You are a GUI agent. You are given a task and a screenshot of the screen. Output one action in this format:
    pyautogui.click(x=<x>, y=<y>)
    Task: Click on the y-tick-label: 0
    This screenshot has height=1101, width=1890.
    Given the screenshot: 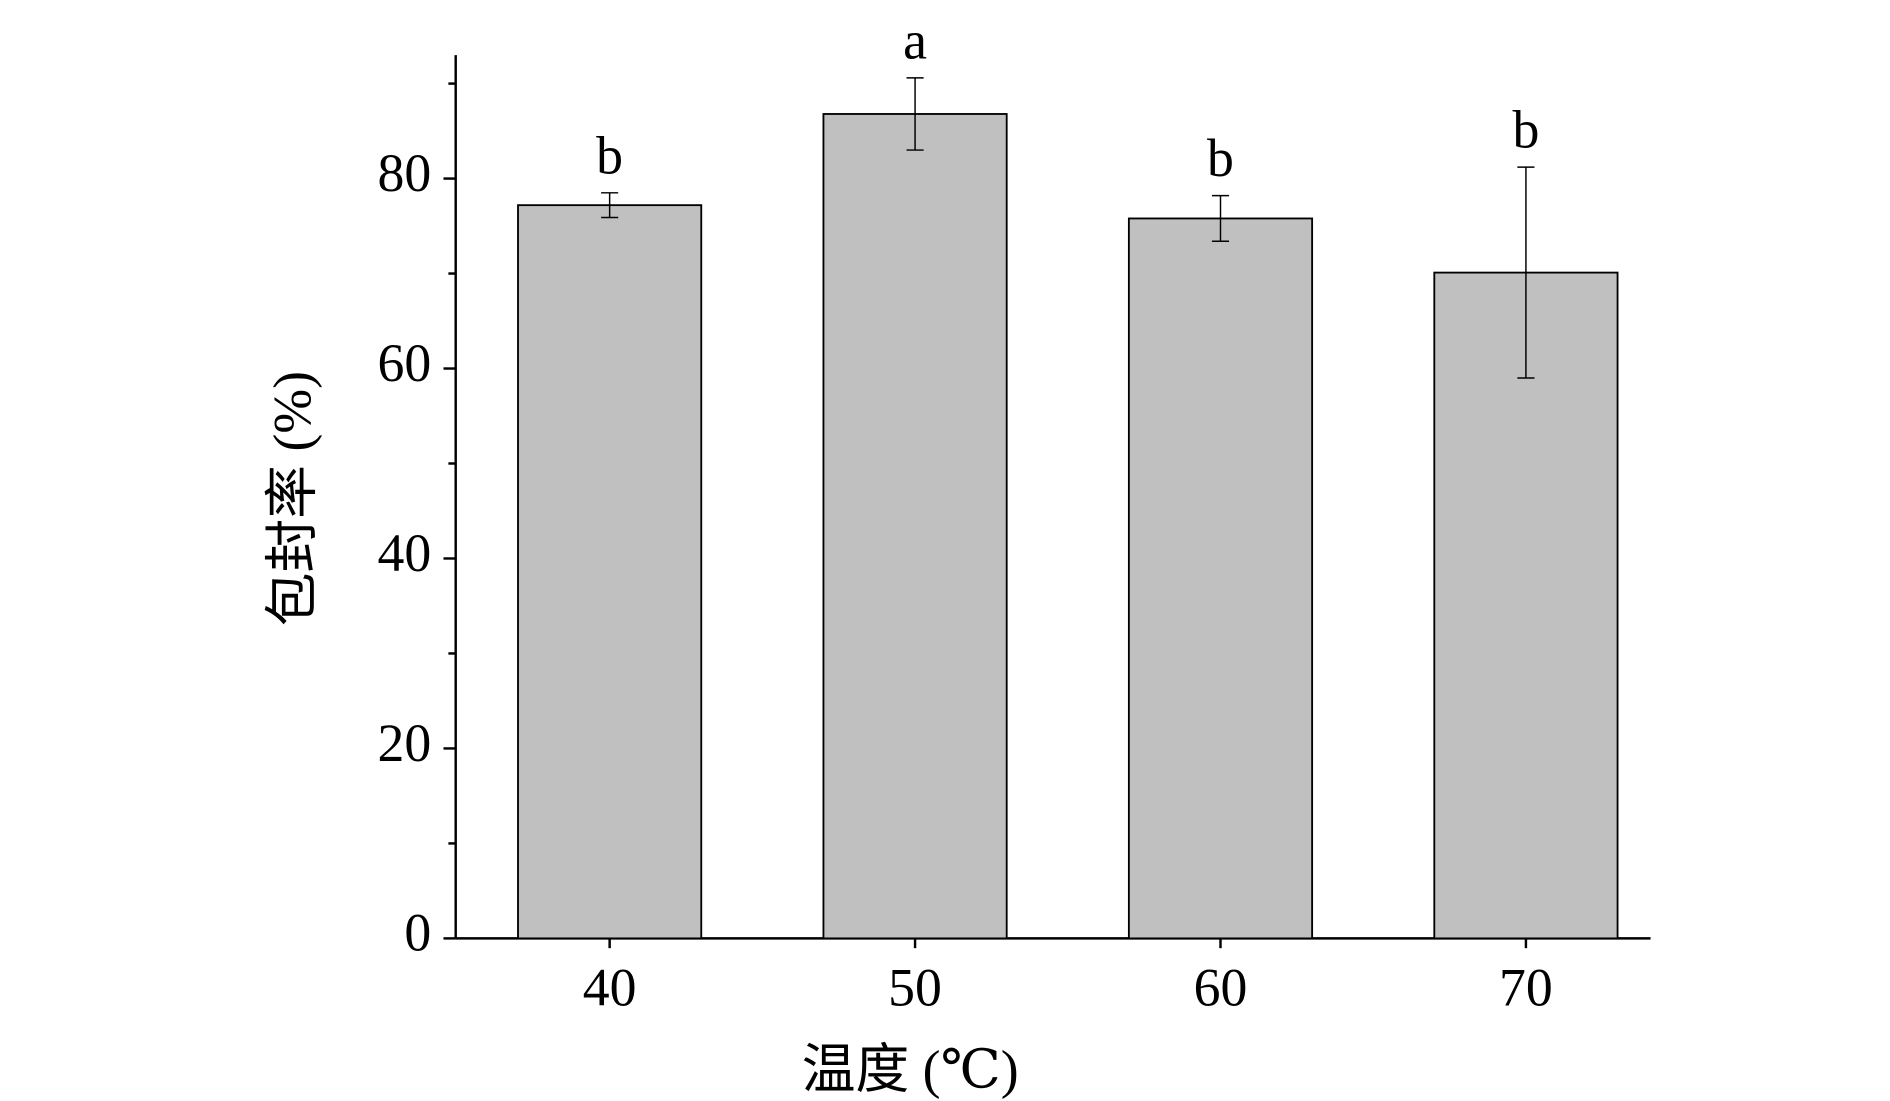 What is the action you would take?
    pyautogui.click(x=417, y=933)
    